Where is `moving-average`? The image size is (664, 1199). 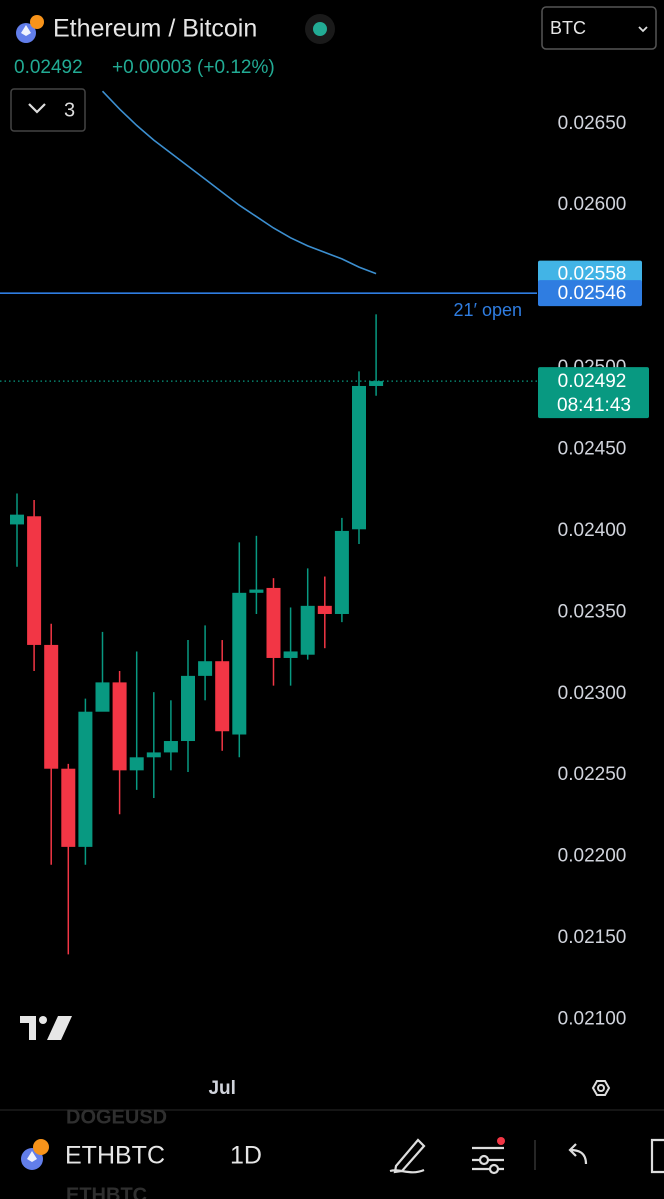
moving-average is located at coordinates (239, 182).